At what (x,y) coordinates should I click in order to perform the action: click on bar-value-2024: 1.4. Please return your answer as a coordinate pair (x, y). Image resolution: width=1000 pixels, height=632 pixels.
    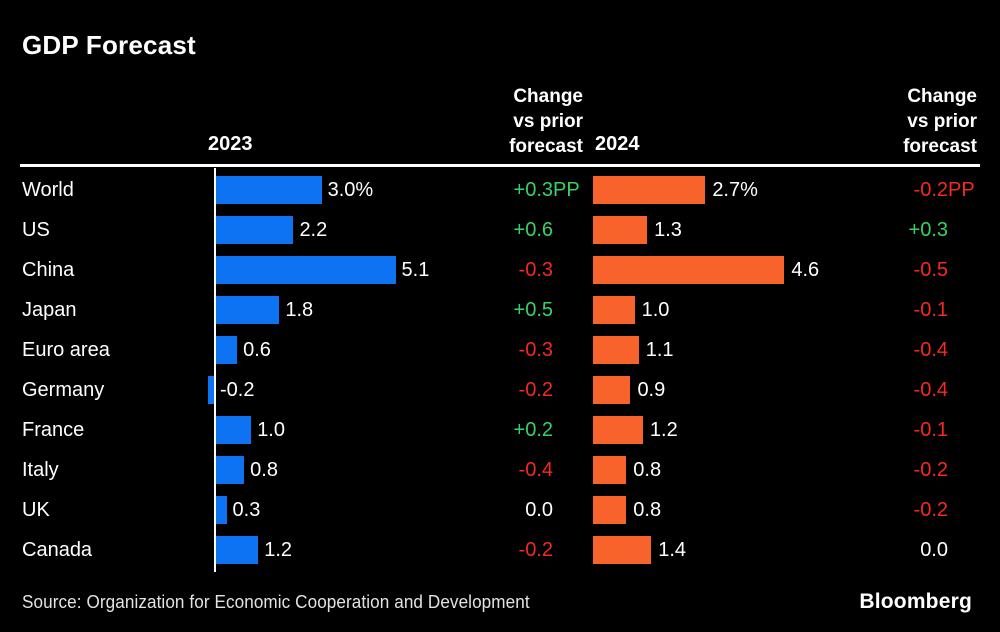
    Looking at the image, I should click on (672, 550).